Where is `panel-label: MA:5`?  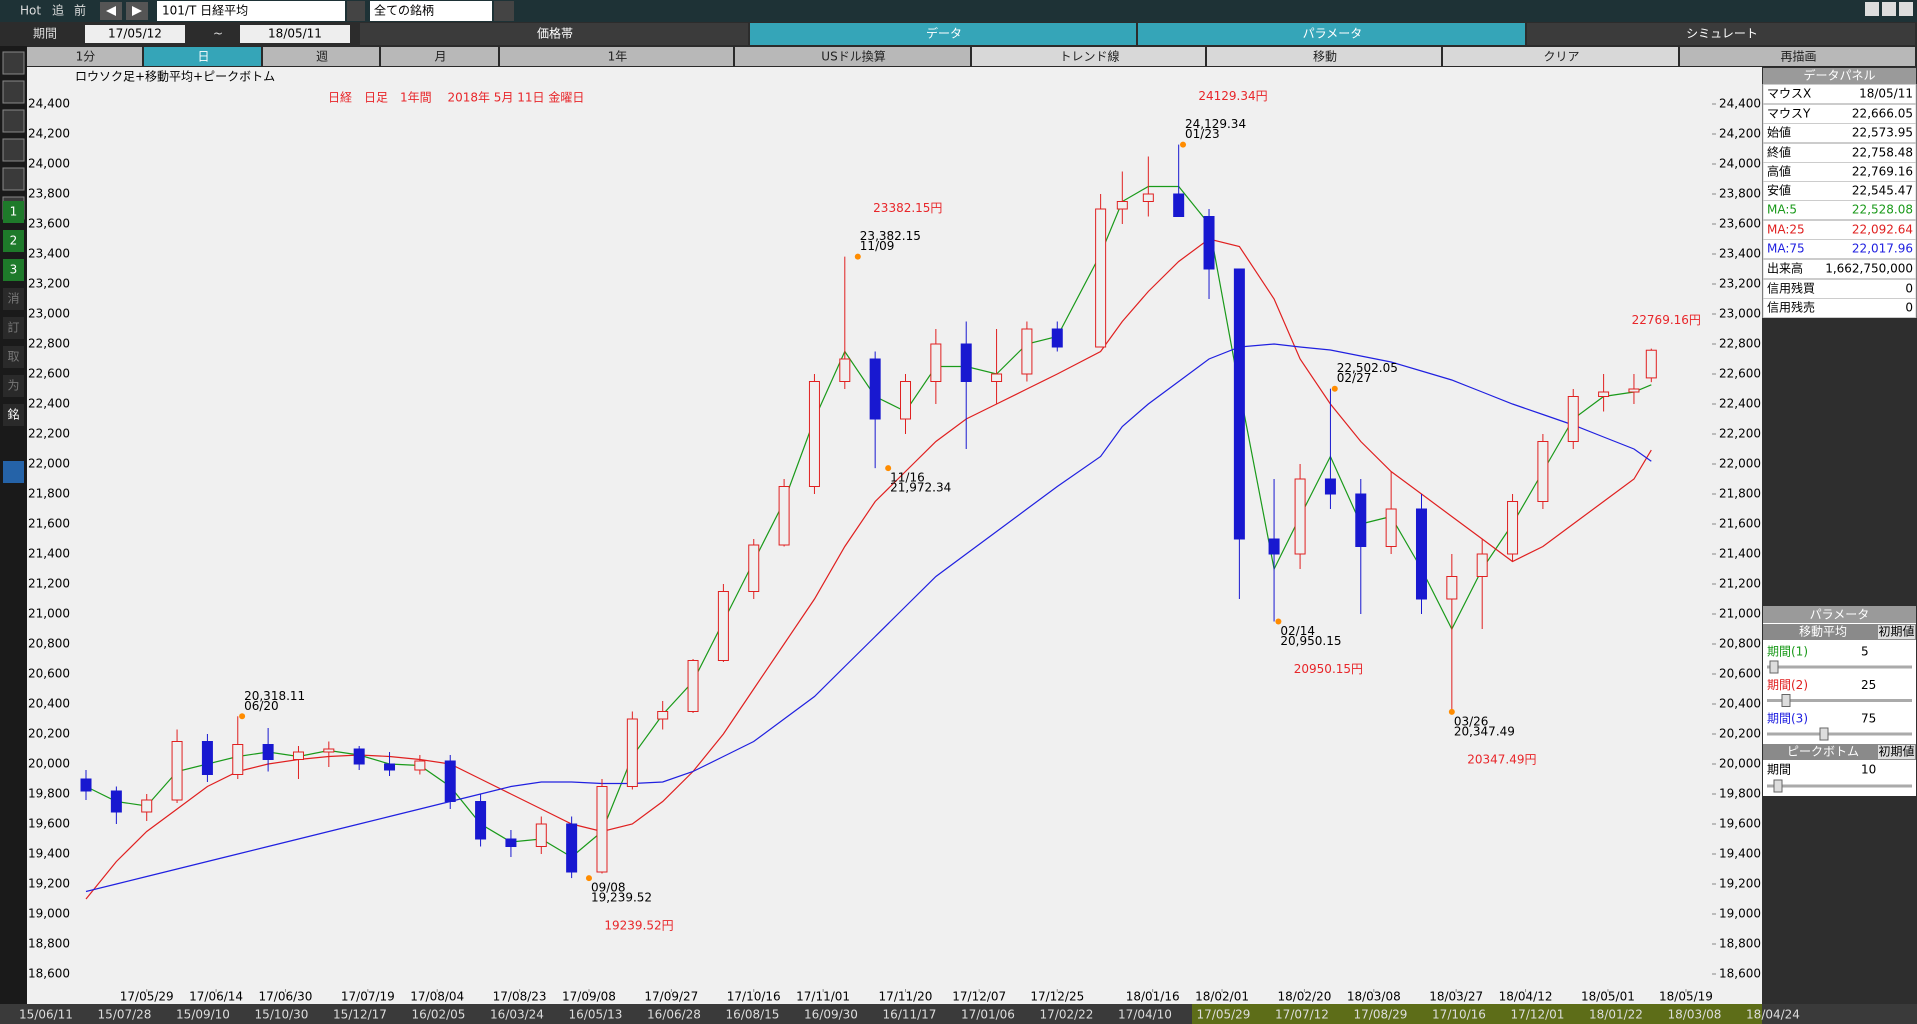
panel-label: MA:5 is located at coordinates (1782, 210).